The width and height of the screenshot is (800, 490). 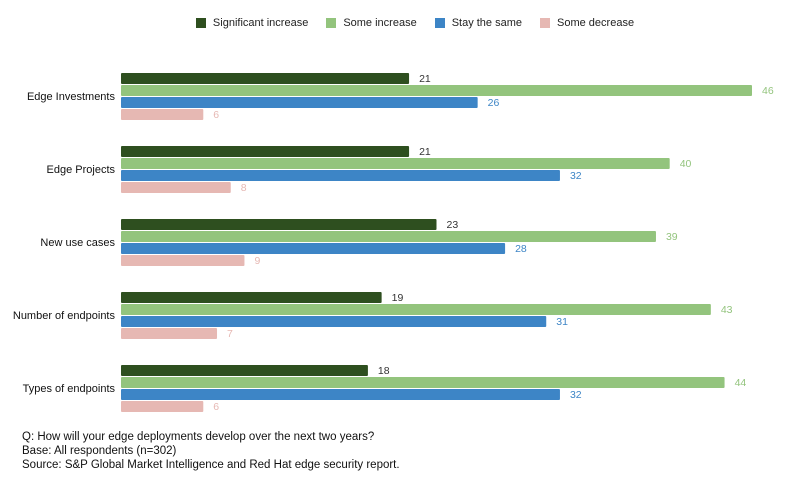 I want to click on category-label: Edge Investments, so click(x=71, y=97).